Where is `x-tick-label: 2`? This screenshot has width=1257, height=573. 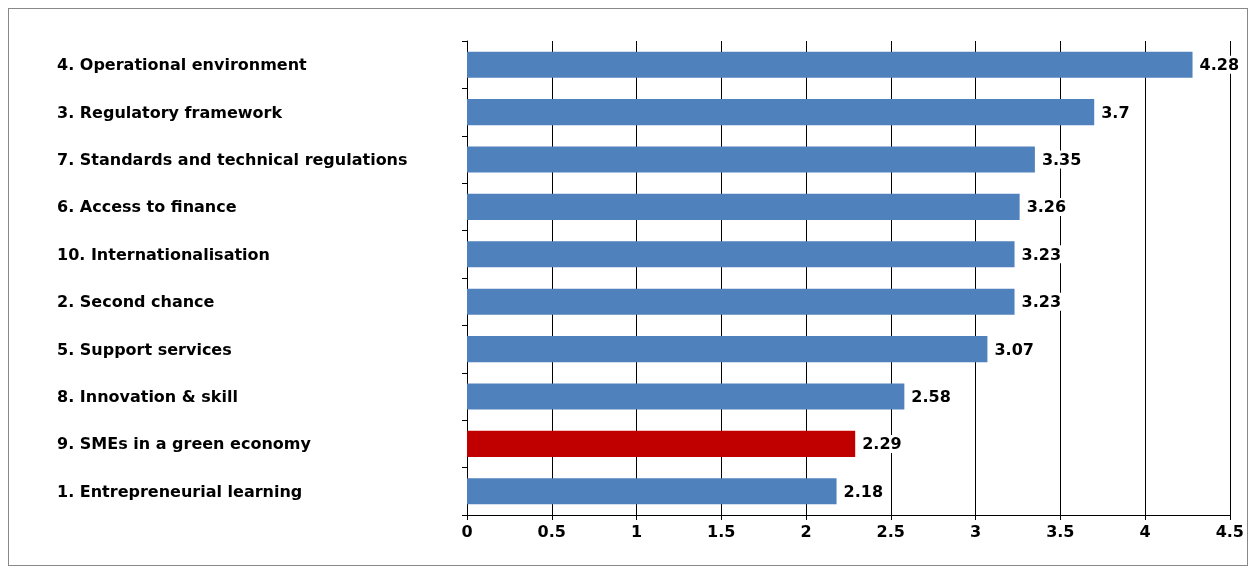 x-tick-label: 2 is located at coordinates (806, 531).